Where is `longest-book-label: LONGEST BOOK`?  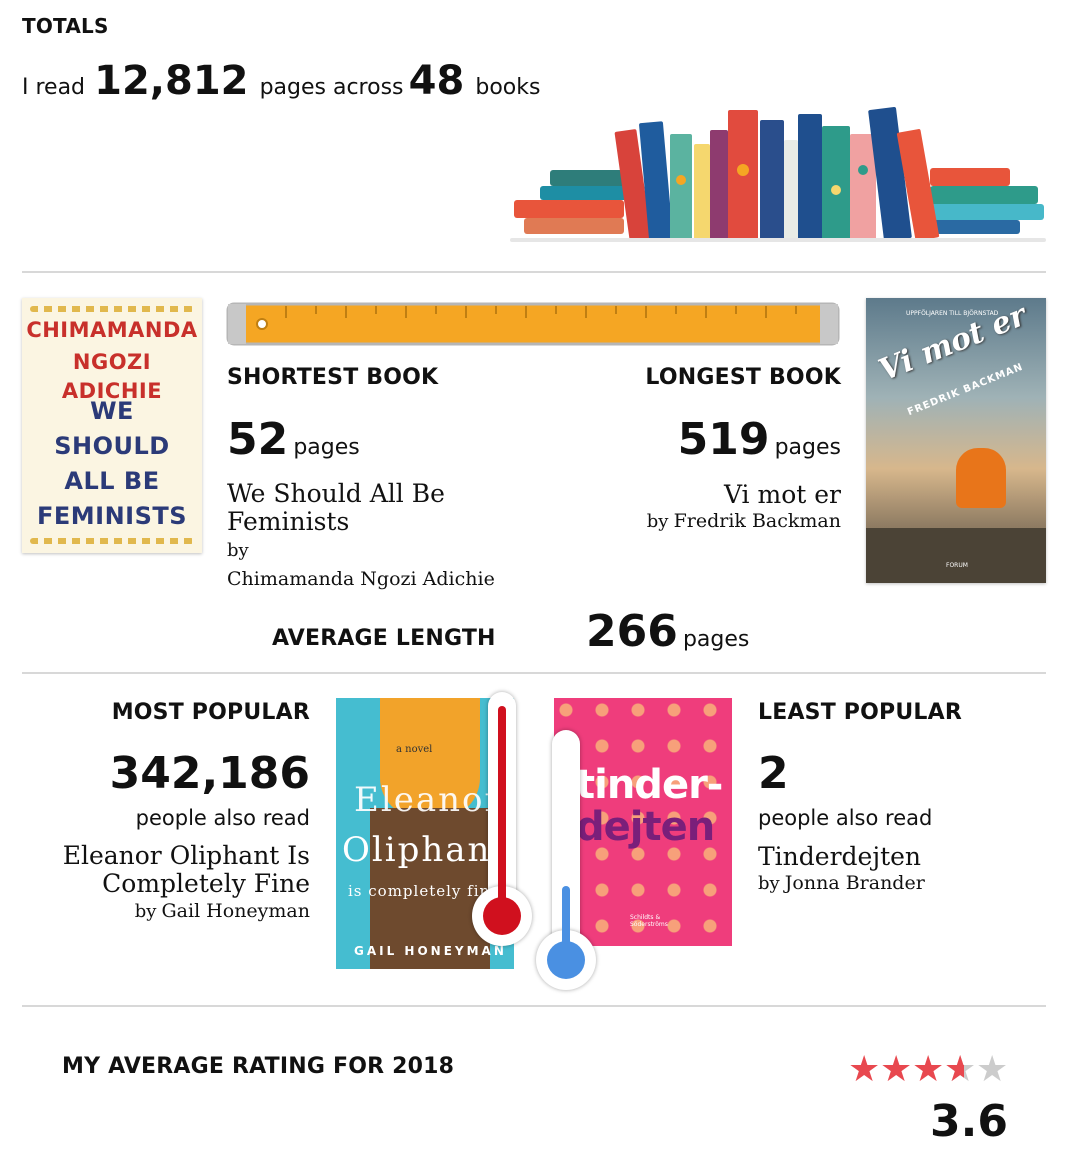 longest-book-label: LONGEST BOOK is located at coordinates (743, 377).